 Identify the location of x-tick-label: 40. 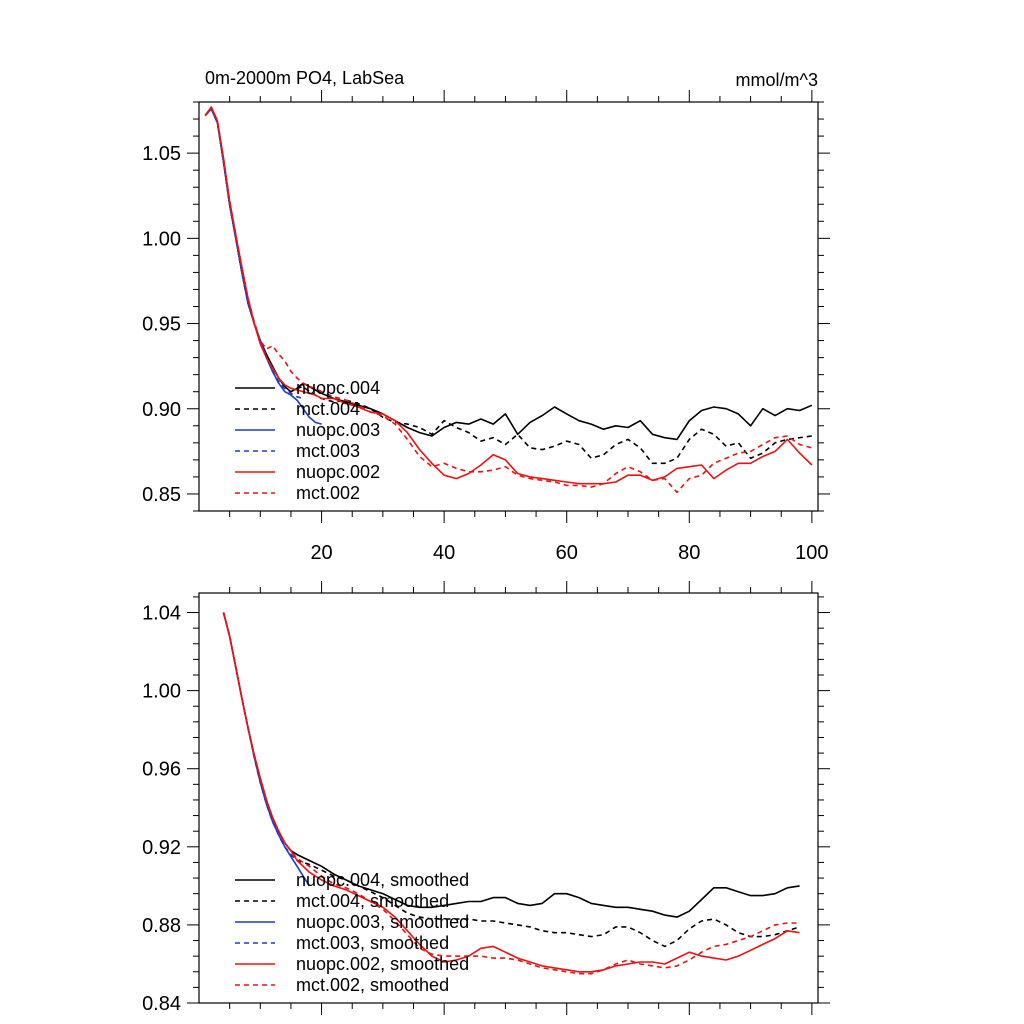
(444, 553).